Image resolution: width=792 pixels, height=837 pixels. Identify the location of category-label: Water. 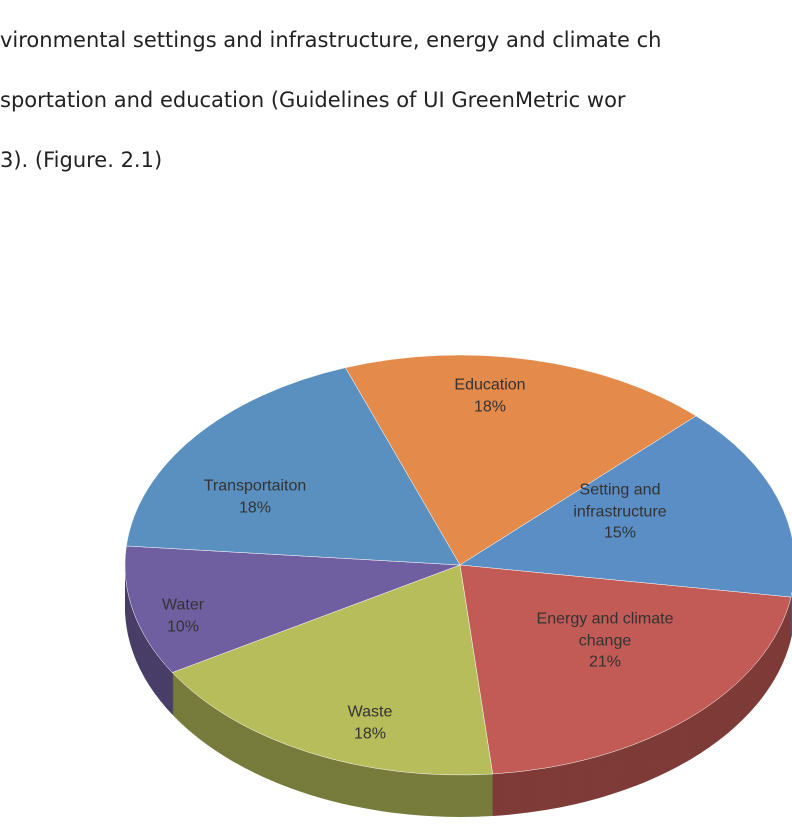
(183, 605).